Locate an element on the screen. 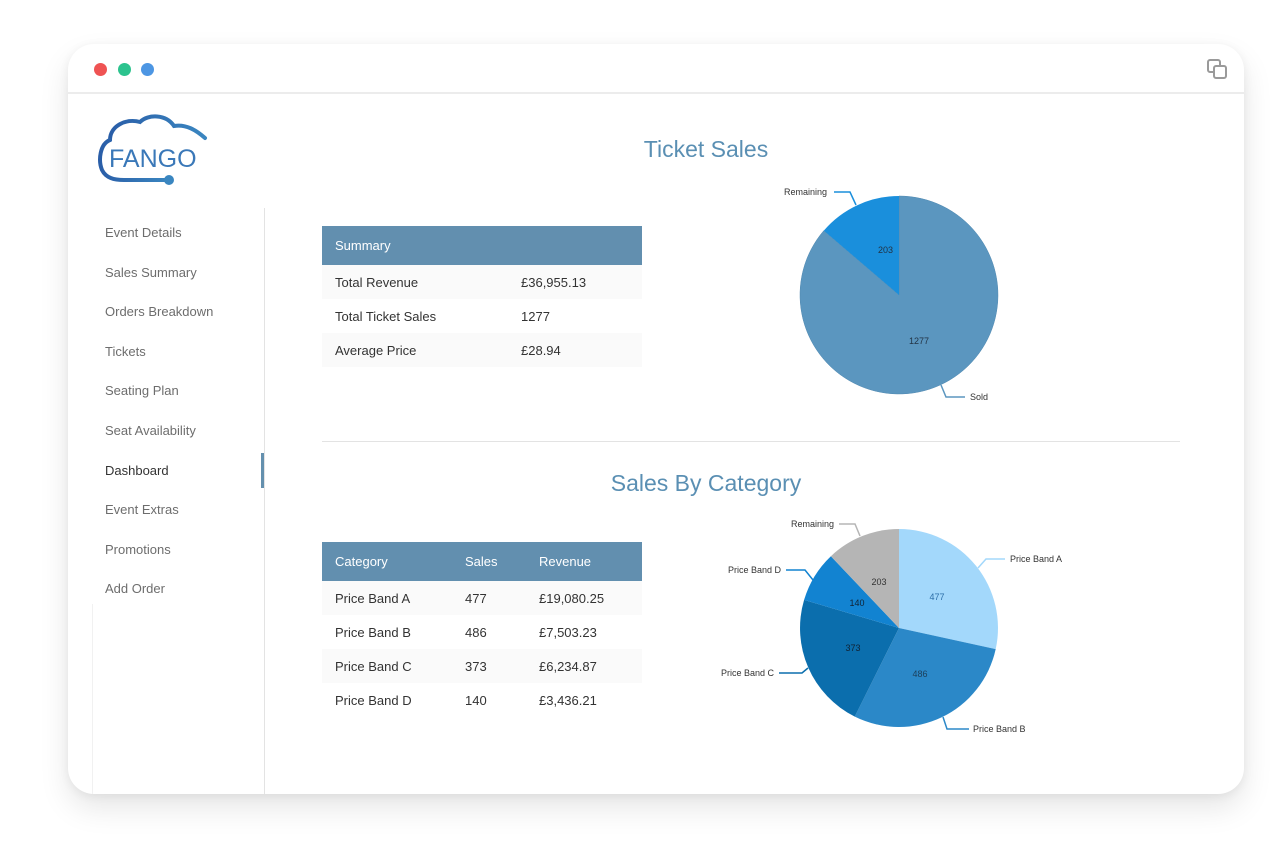 This screenshot has height=868, width=1288. cell-sales: 140 is located at coordinates (476, 700).